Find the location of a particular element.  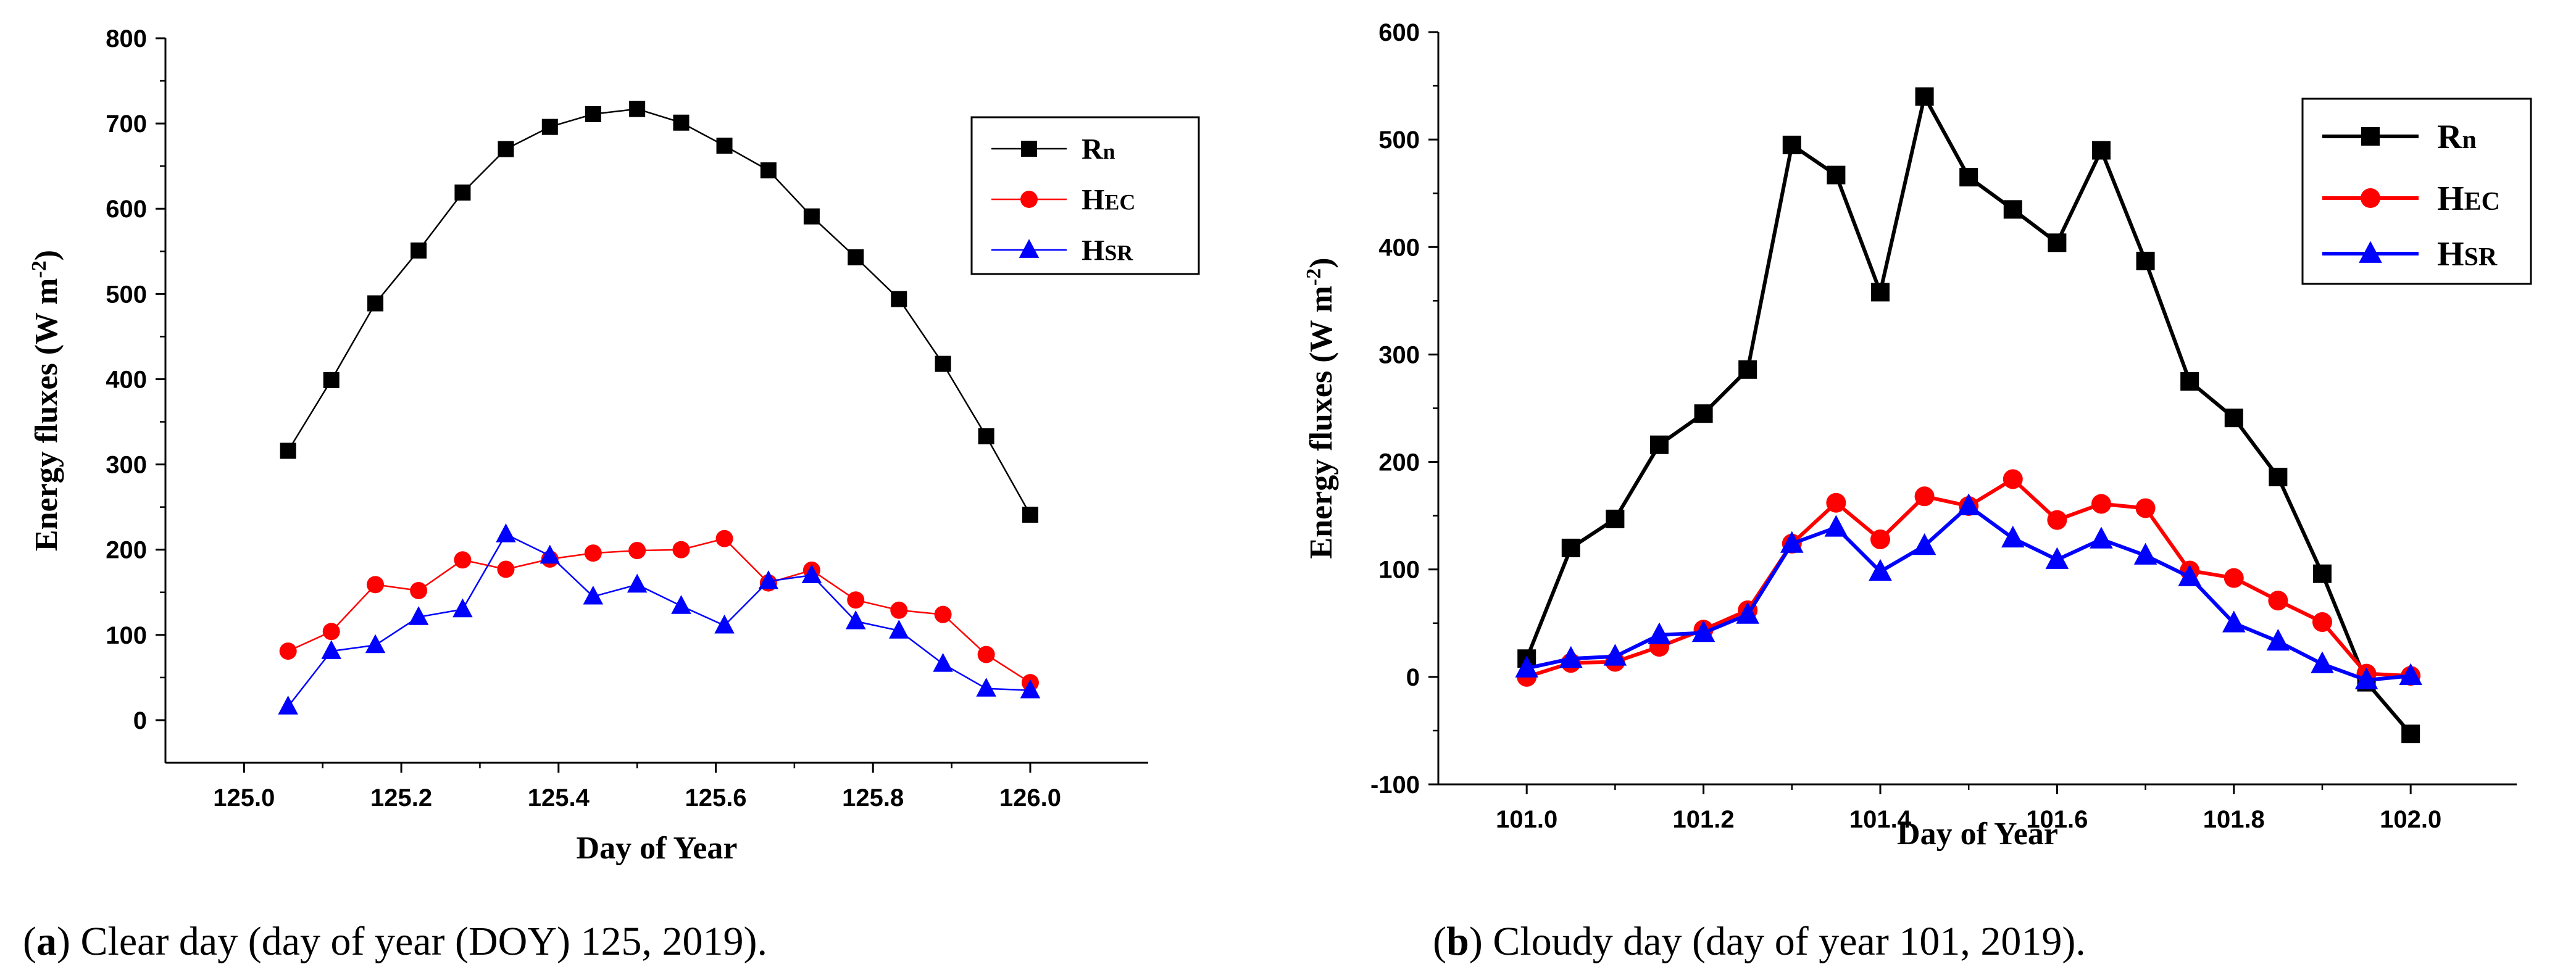

panel-b-y-tick-label: 200 is located at coordinates (1399, 462).